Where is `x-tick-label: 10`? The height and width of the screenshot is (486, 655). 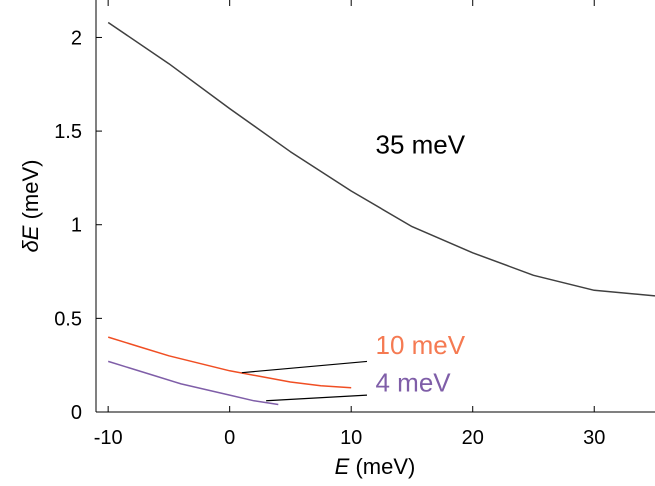
x-tick-label: 10 is located at coordinates (351, 438).